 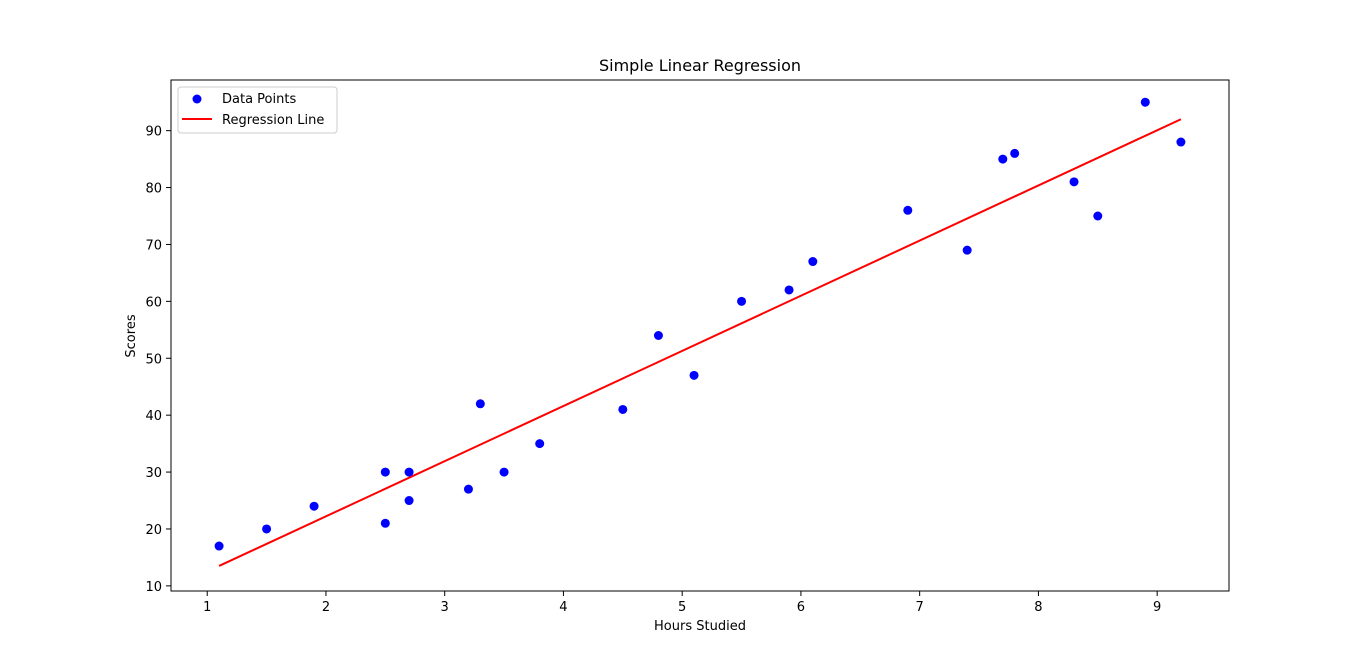 What do you see at coordinates (445, 607) in the screenshot?
I see `x-tick-label: 3` at bounding box center [445, 607].